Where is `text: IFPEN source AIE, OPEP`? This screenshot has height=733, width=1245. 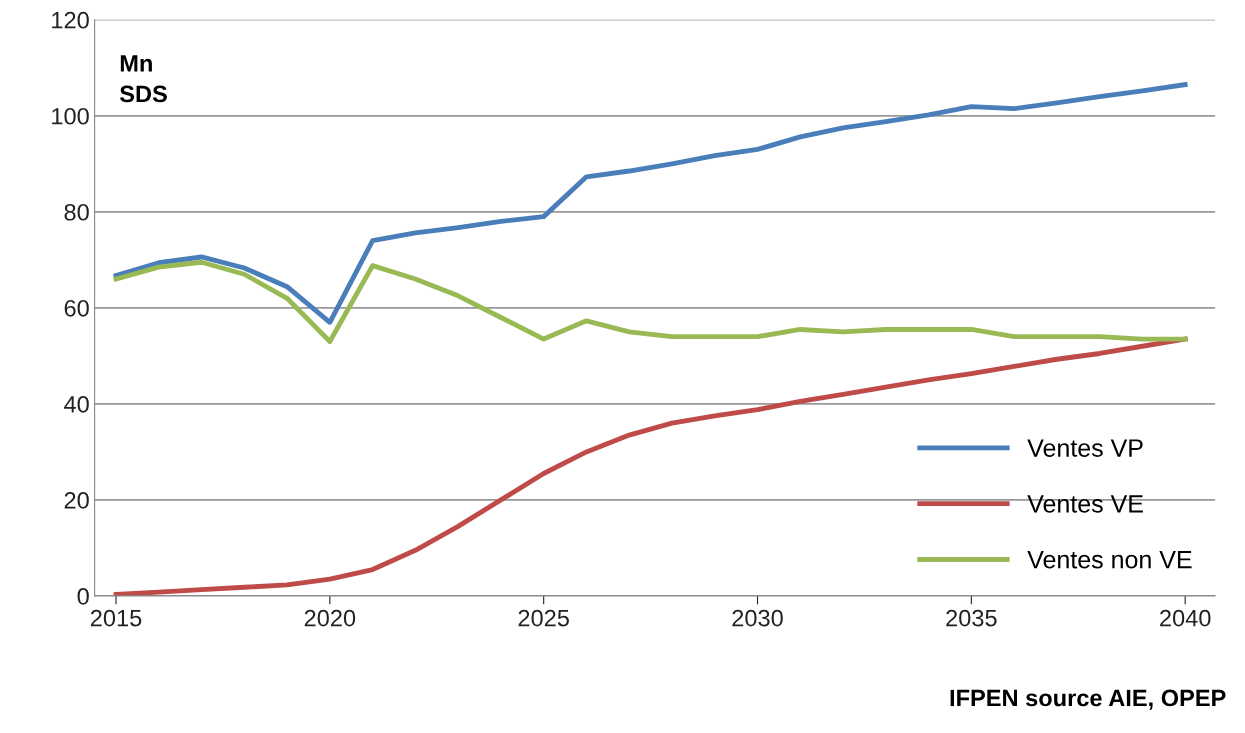
text: IFPEN source AIE, OPEP is located at coordinates (1088, 699).